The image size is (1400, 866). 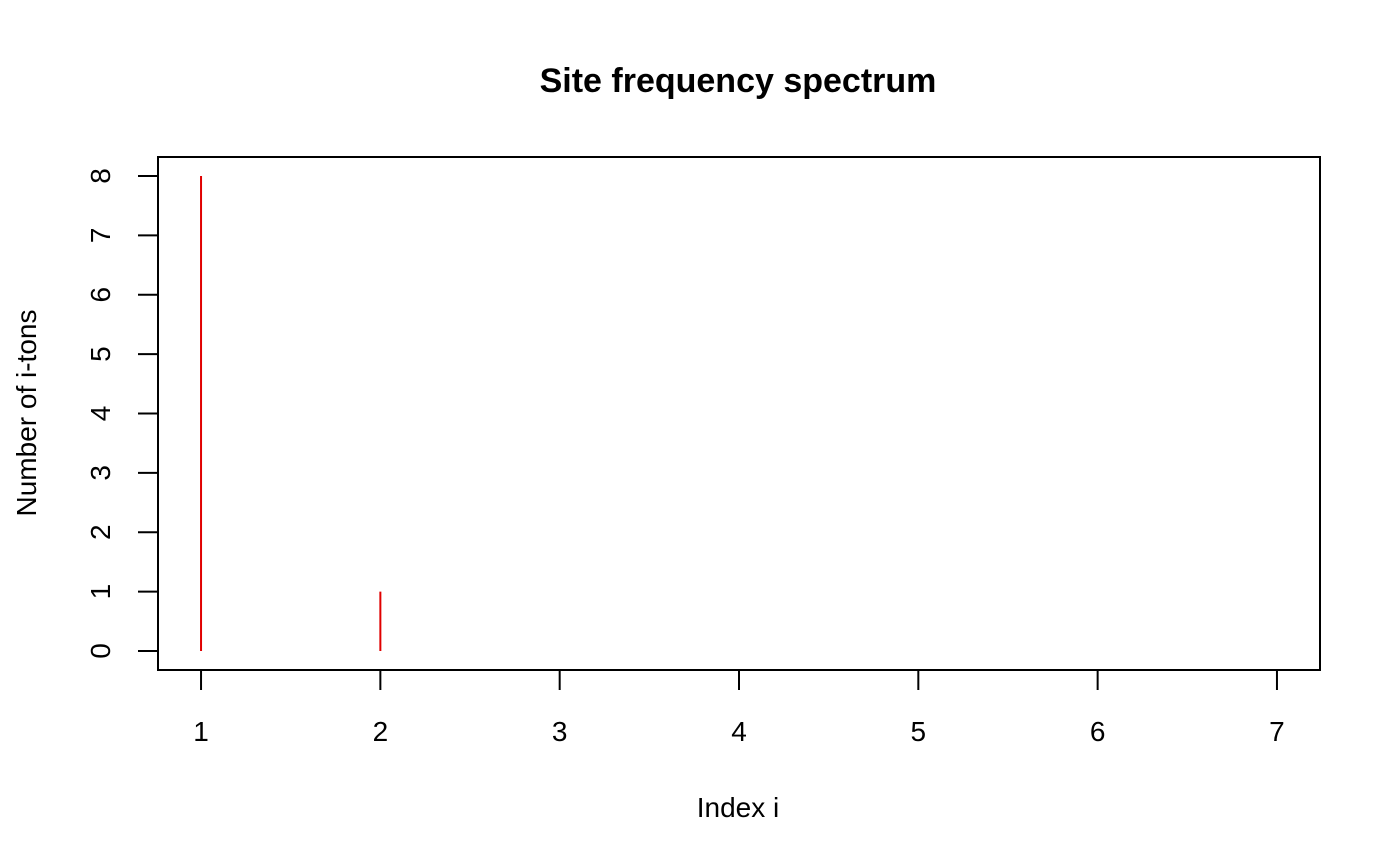 What do you see at coordinates (100, 354) in the screenshot?
I see `y-tick-label: 5` at bounding box center [100, 354].